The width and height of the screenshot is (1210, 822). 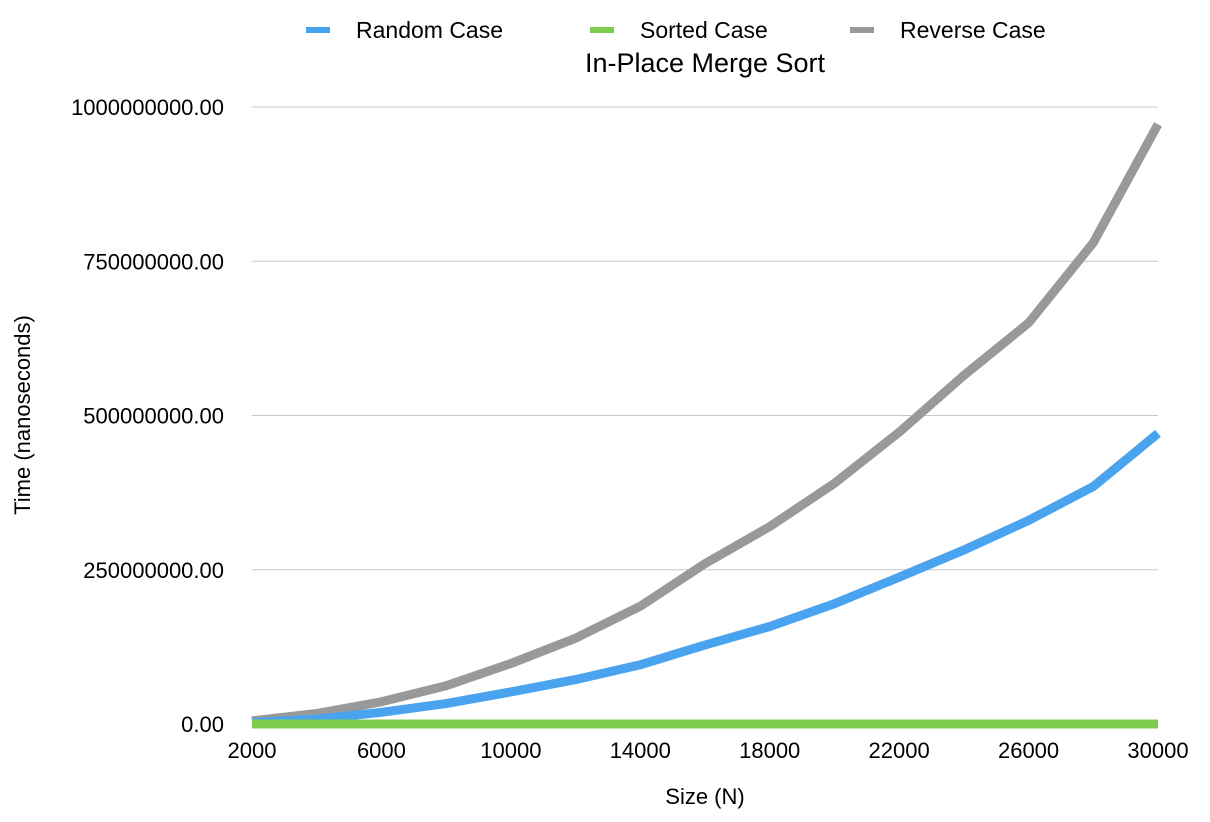 What do you see at coordinates (708, 750) in the screenshot?
I see `x-axis-ticks: 2000 6000 10000 14000 18000 22000 26000 30000` at bounding box center [708, 750].